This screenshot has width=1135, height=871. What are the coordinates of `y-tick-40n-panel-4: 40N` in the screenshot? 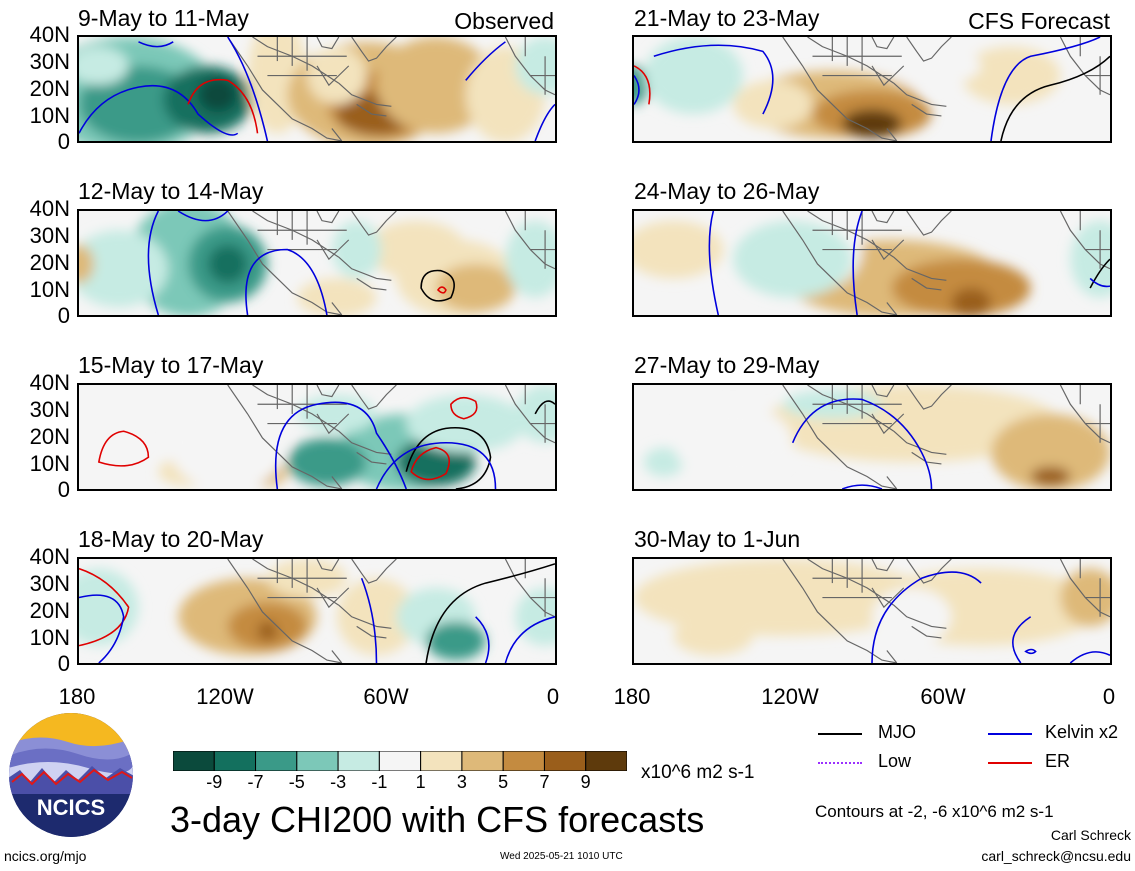 It's located at (49, 556).